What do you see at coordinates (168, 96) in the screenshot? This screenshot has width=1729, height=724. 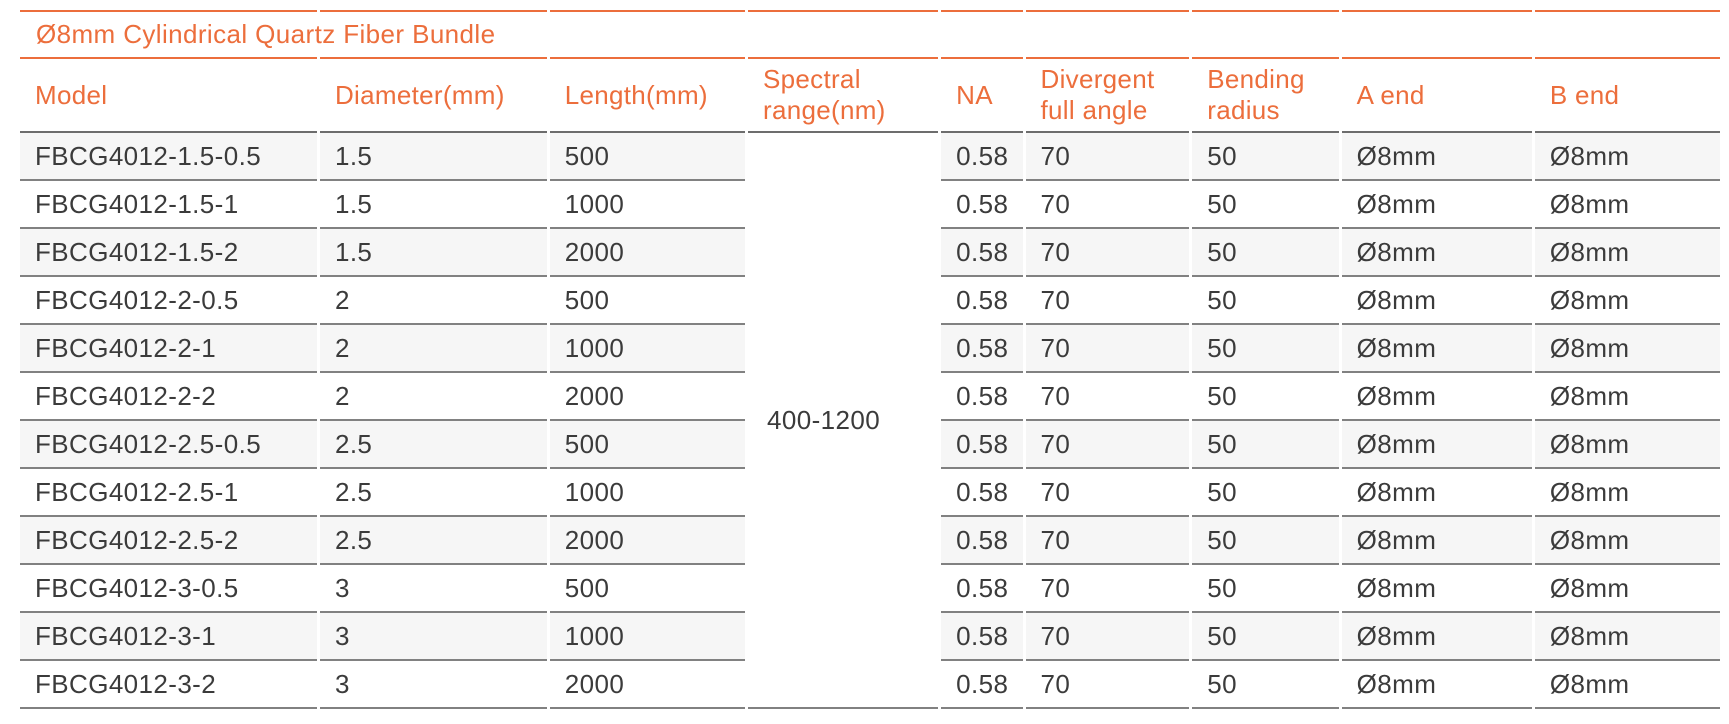 I see `column-header-model: Model` at bounding box center [168, 96].